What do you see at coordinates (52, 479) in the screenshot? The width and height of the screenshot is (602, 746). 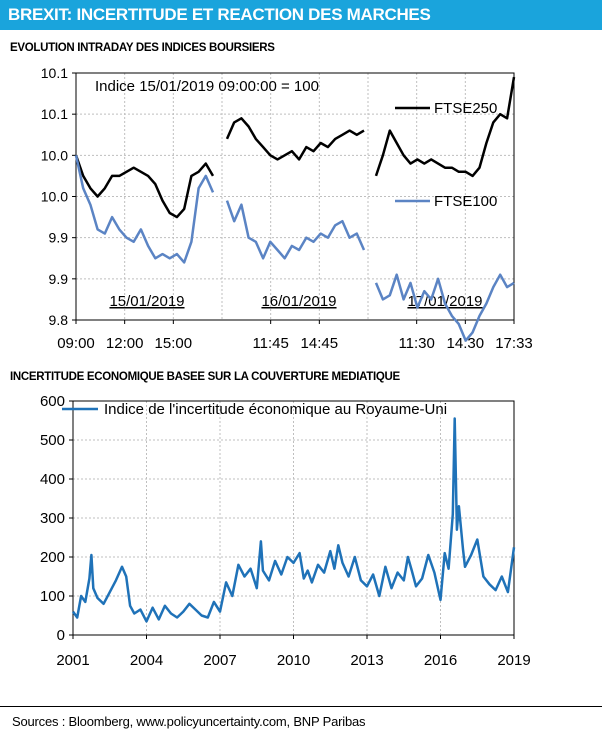 I see `chart2-y-tick-label: 400` at bounding box center [52, 479].